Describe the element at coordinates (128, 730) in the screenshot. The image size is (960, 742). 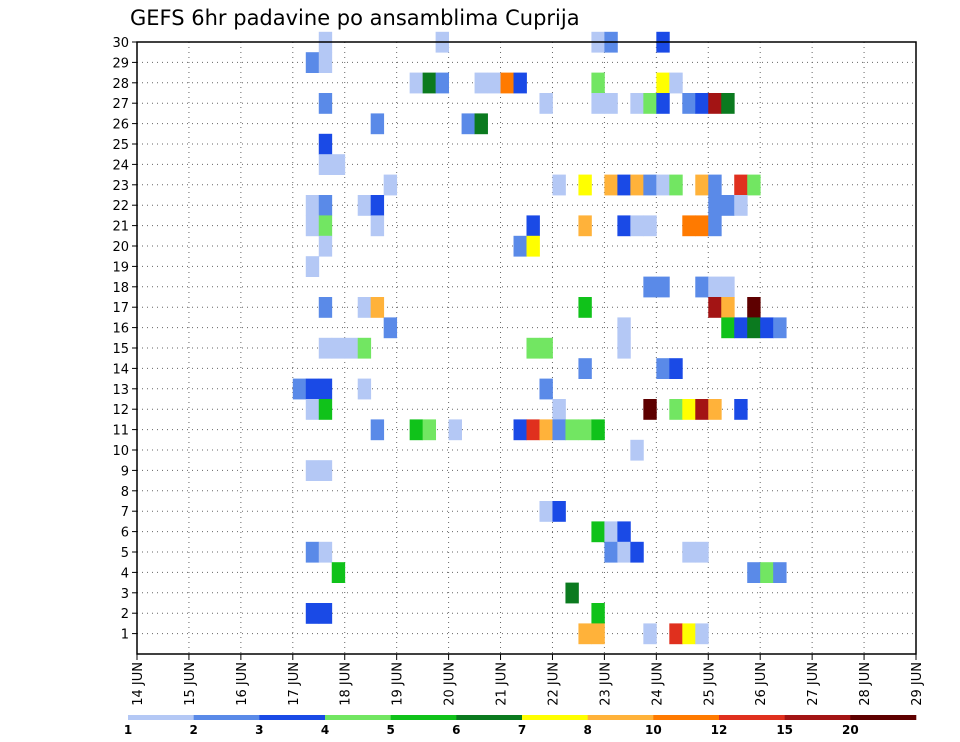
I see `colorbar-label: 1` at that location.